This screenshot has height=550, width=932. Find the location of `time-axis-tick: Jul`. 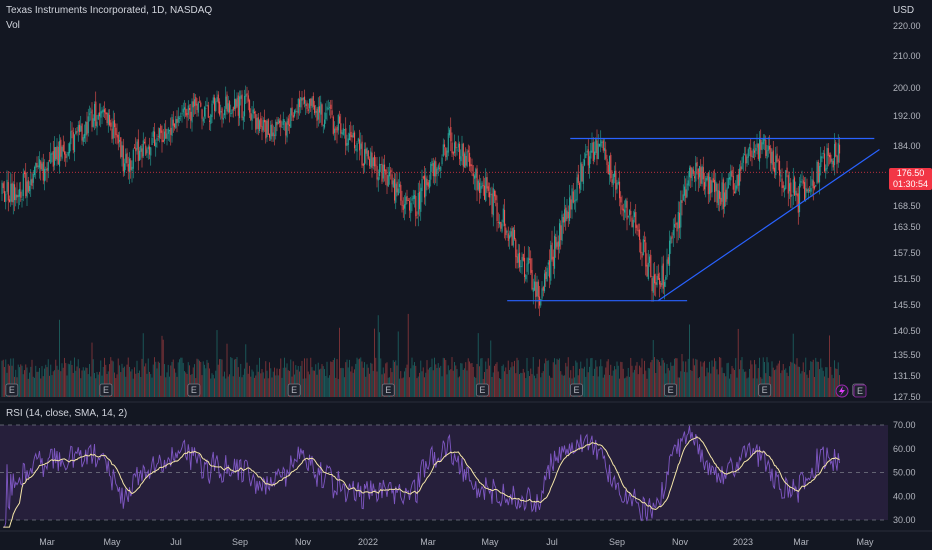

time-axis-tick: Jul is located at coordinates (176, 542).